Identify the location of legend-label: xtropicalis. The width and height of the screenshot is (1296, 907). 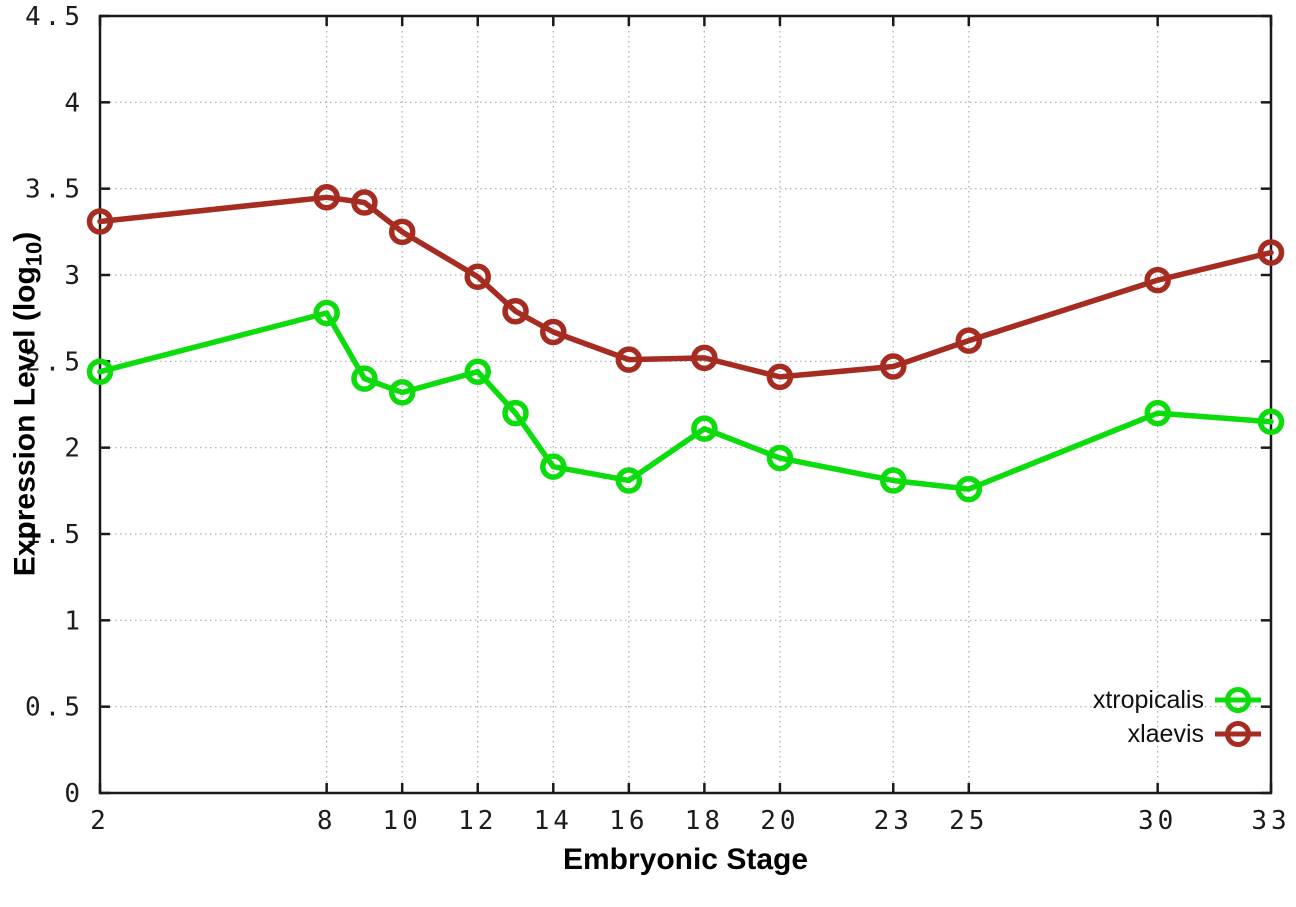
(1148, 700).